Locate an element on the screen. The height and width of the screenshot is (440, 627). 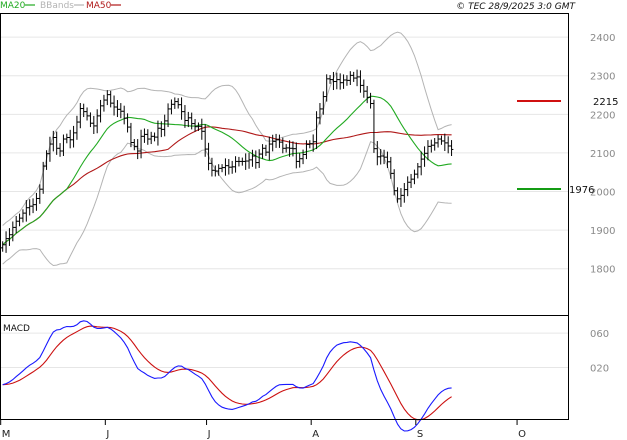
timestamp: © TEC 28/9/2025 3:0 GMT is located at coordinates (516, 7).